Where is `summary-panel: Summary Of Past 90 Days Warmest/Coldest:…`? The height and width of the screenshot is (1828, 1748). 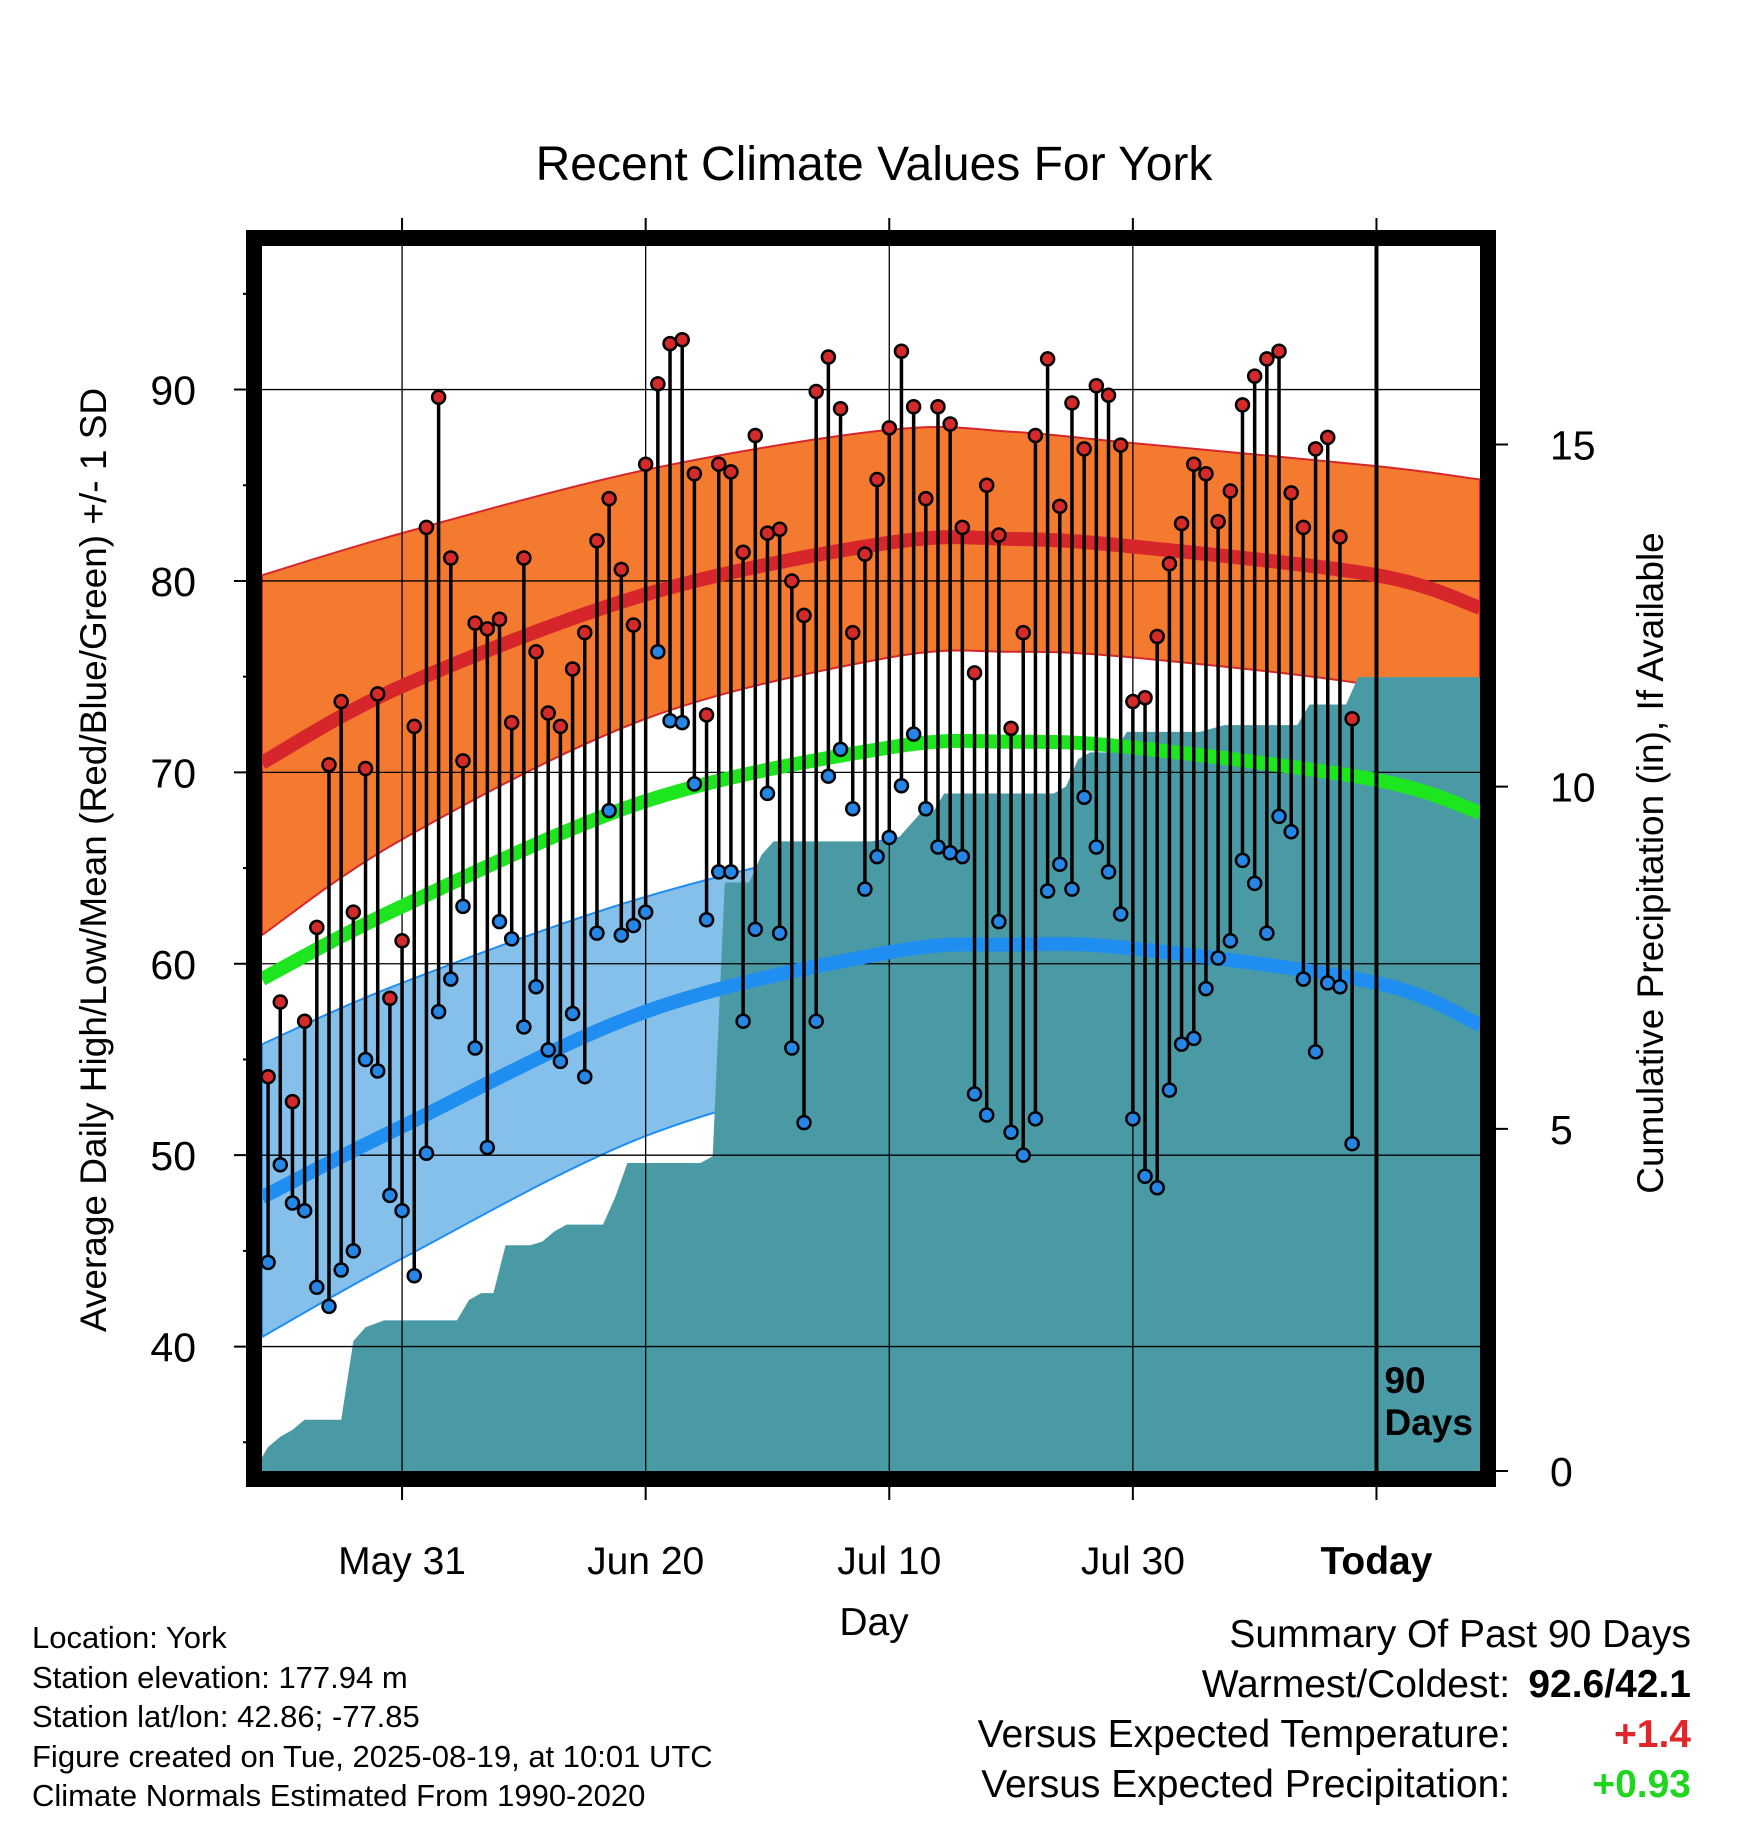 summary-panel: Summary Of Past 90 Days Warmest/Coldest:… is located at coordinates (1334, 1710).